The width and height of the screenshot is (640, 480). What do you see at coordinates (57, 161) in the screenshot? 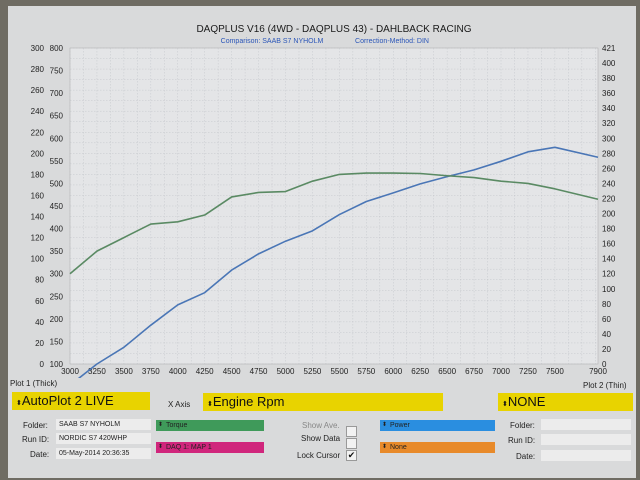
I see `left-inner-tick-label: 550` at bounding box center [57, 161].